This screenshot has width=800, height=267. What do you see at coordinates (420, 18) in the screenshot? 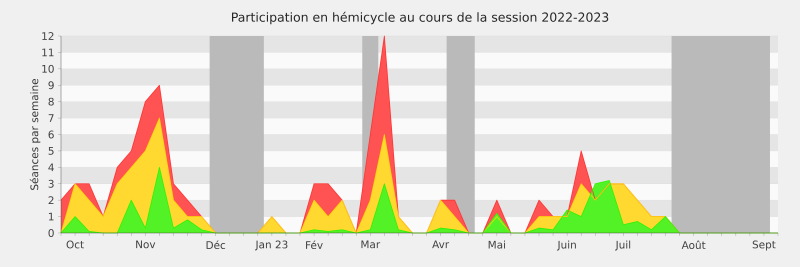
I see `chart-title: Participation en hémicycle au cours de la session 2022-2023` at bounding box center [420, 18].